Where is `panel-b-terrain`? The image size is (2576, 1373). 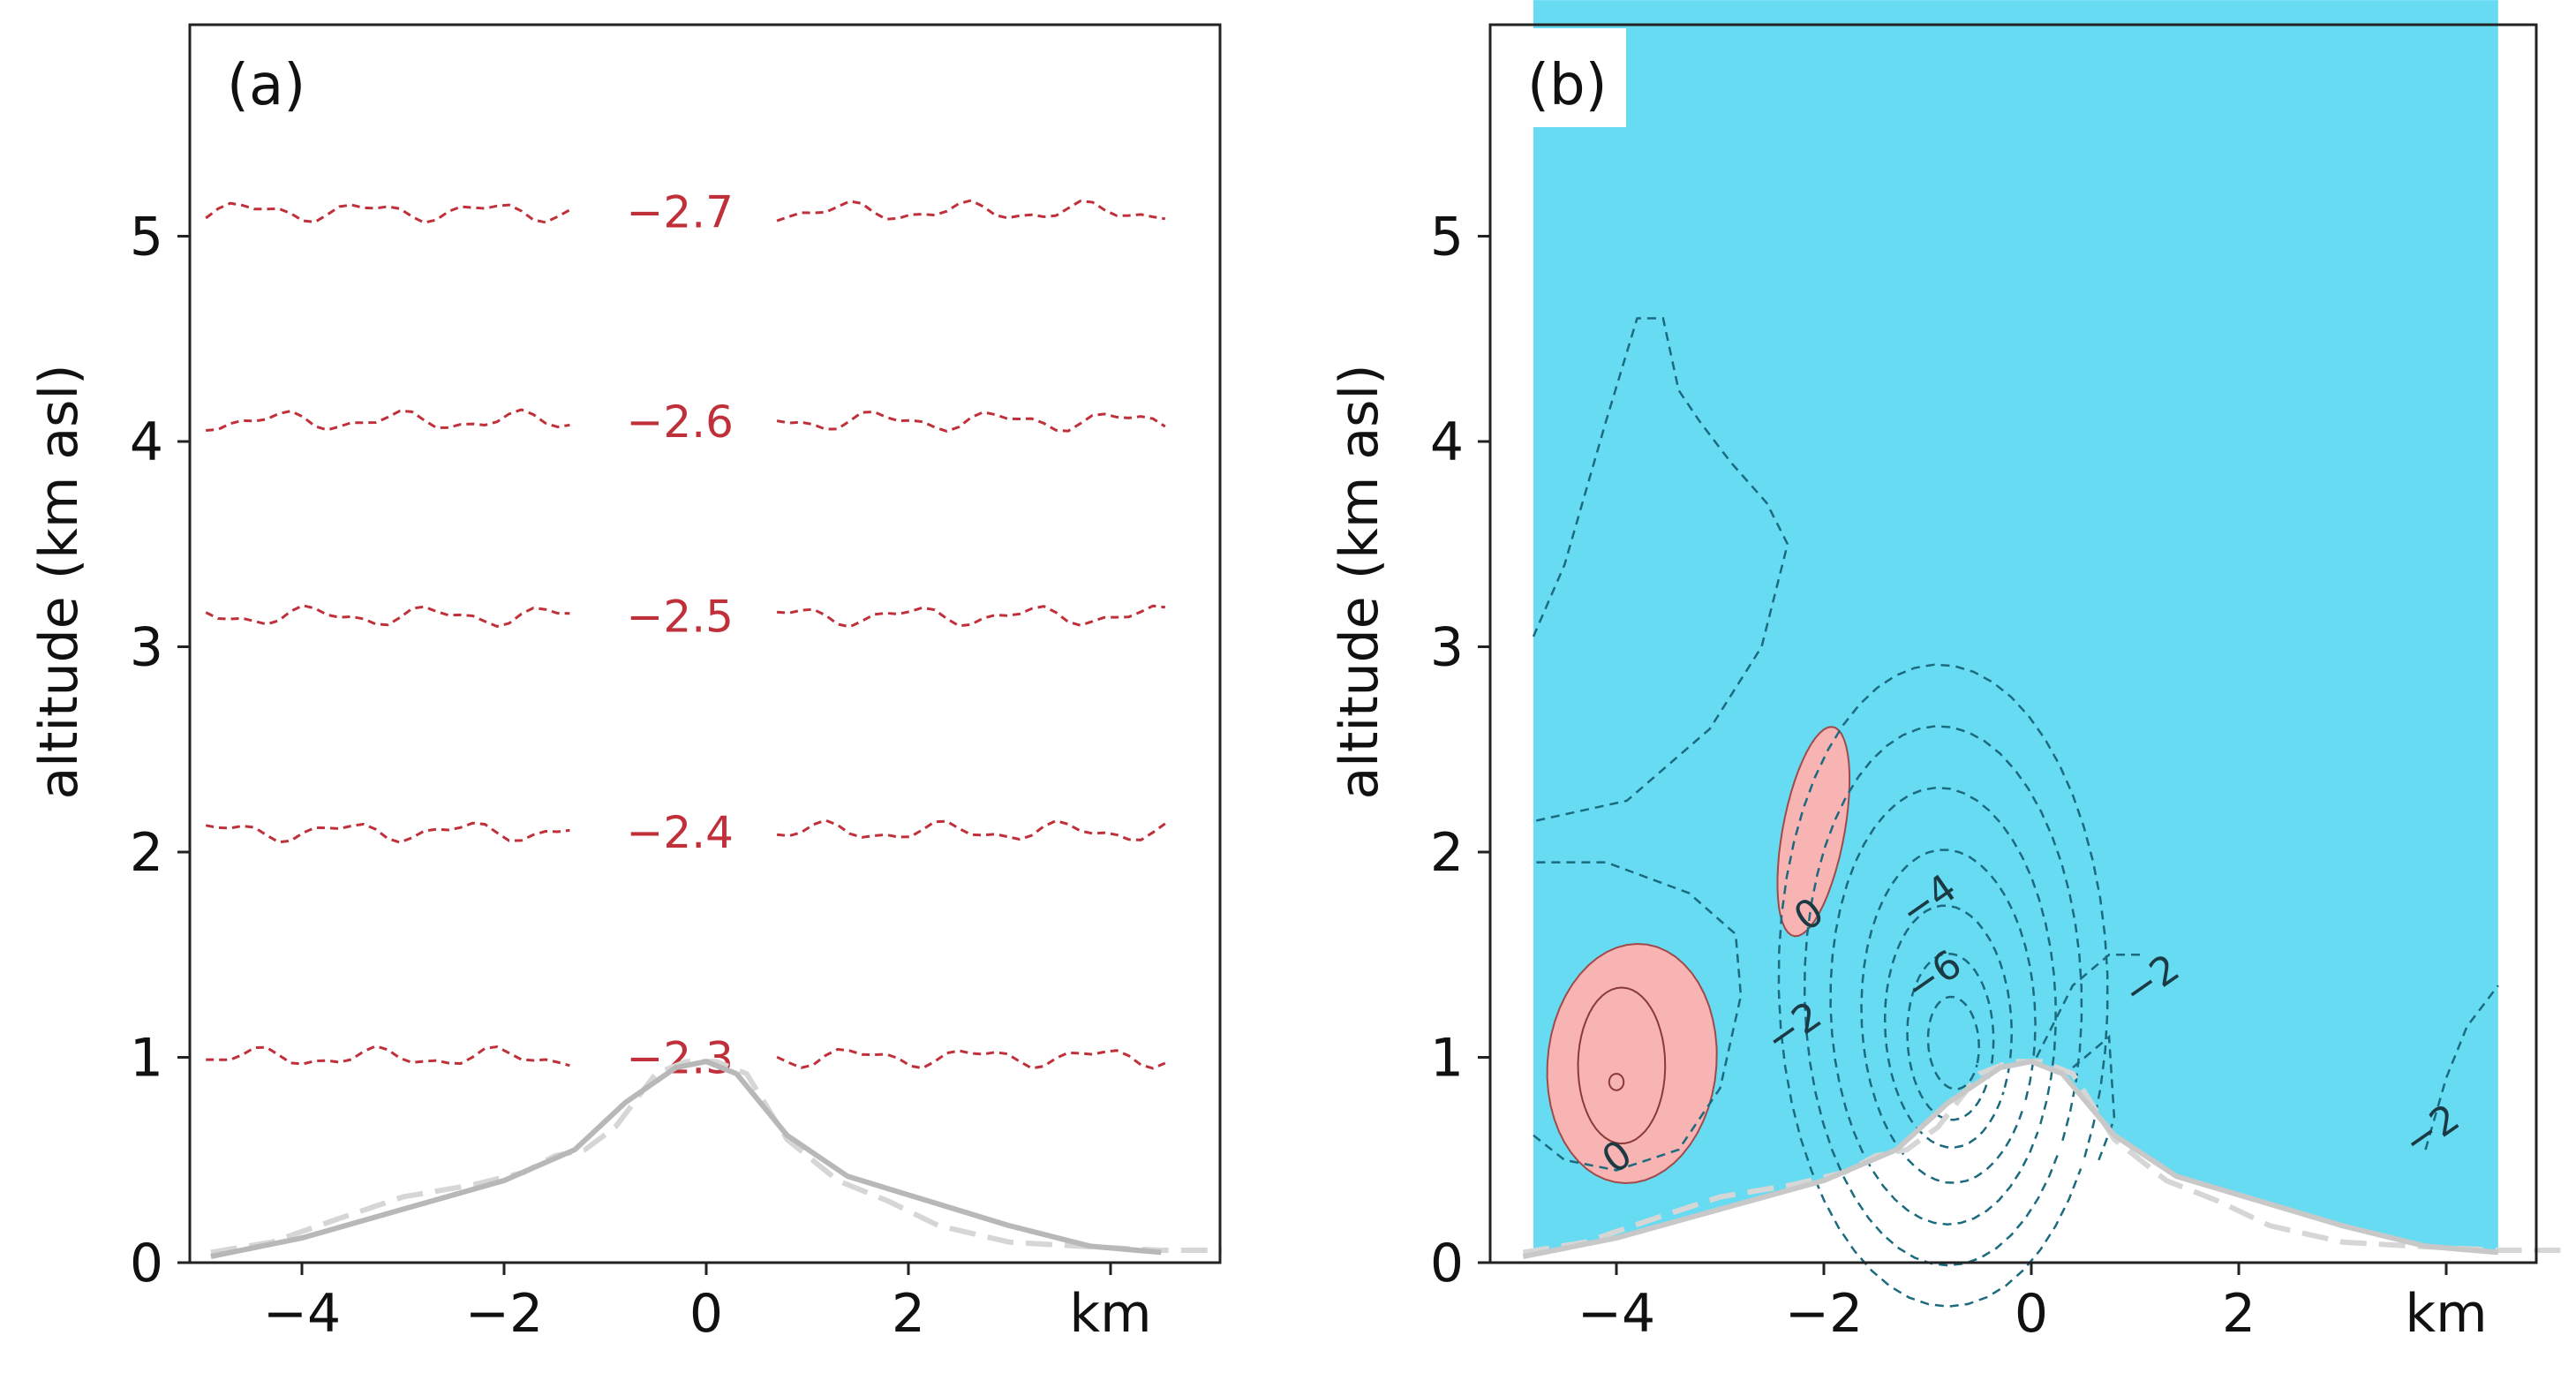 panel-b-terrain is located at coordinates (2042, 1159).